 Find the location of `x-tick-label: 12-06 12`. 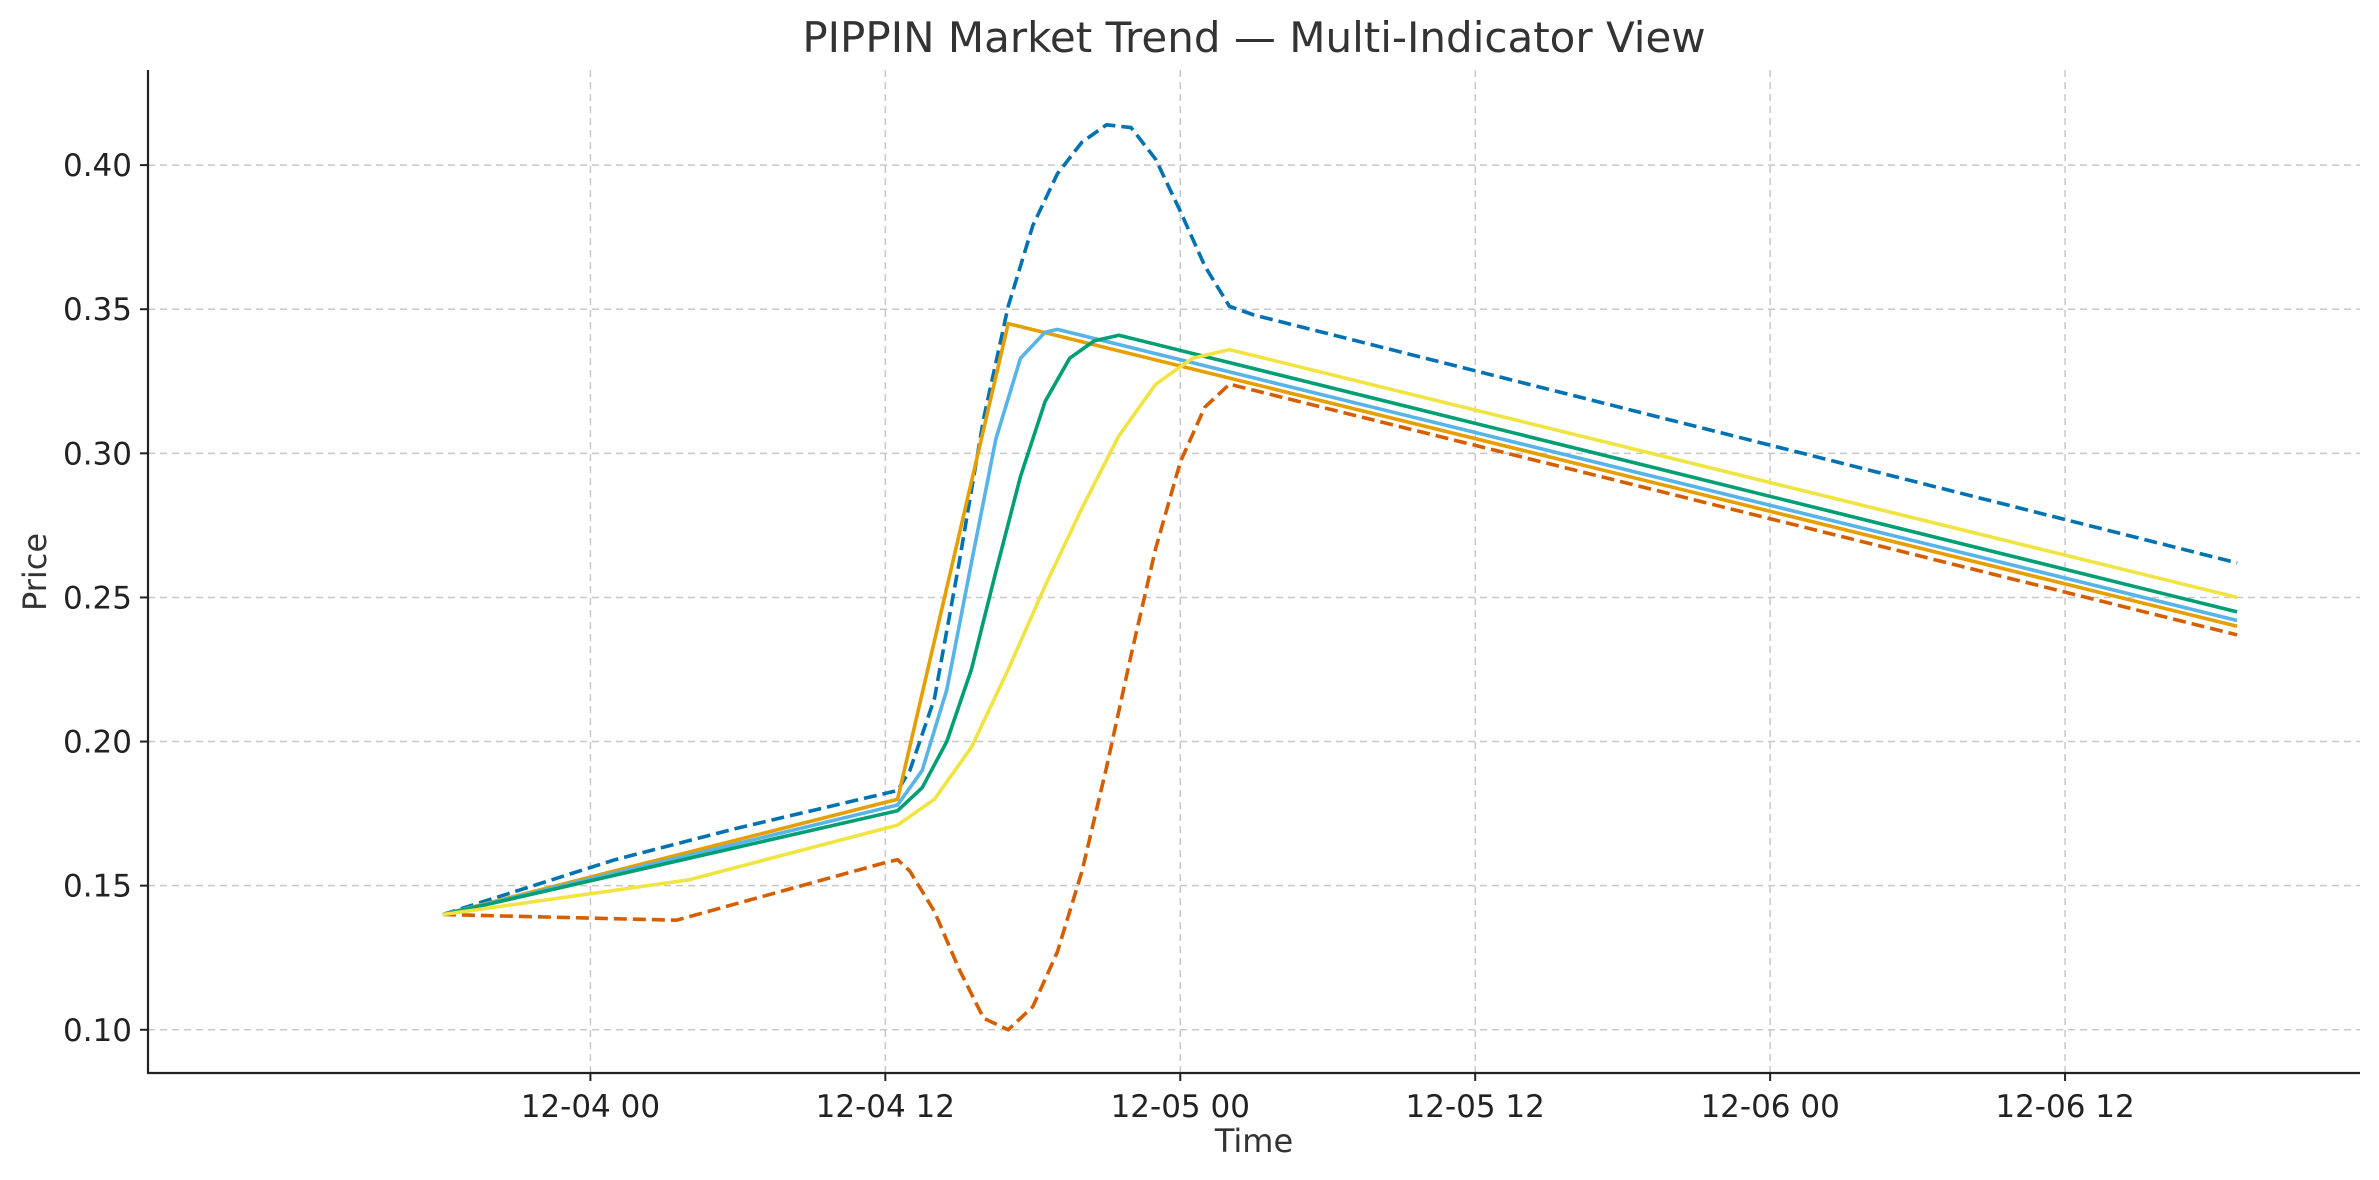

x-tick-label: 12-06 12 is located at coordinates (2064, 1107).